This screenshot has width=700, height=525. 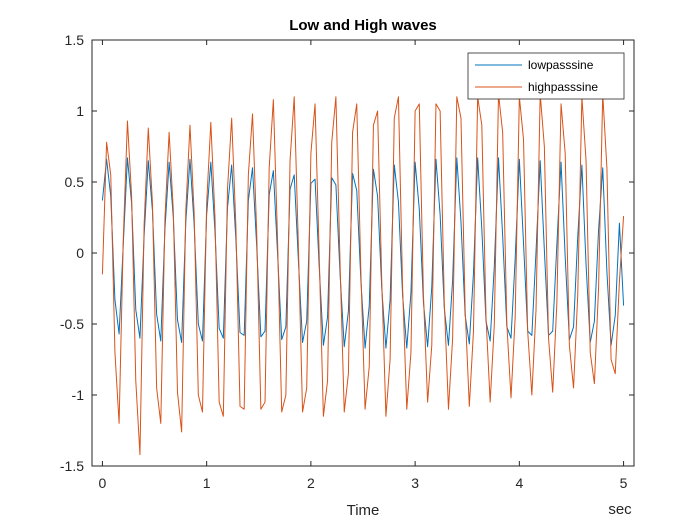 I want to click on x-tick-label: 3, so click(x=415, y=483).